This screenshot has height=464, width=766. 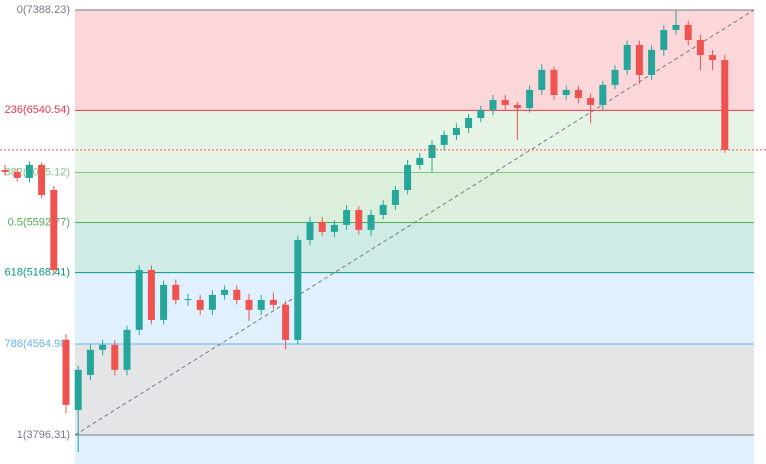 I want to click on fib-label: 236(6540.54), so click(x=37, y=110).